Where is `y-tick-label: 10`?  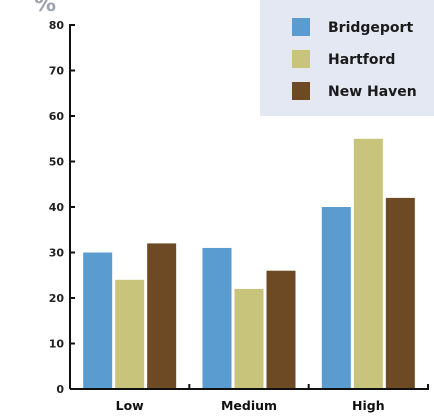
y-tick-label: 10 is located at coordinates (57, 344).